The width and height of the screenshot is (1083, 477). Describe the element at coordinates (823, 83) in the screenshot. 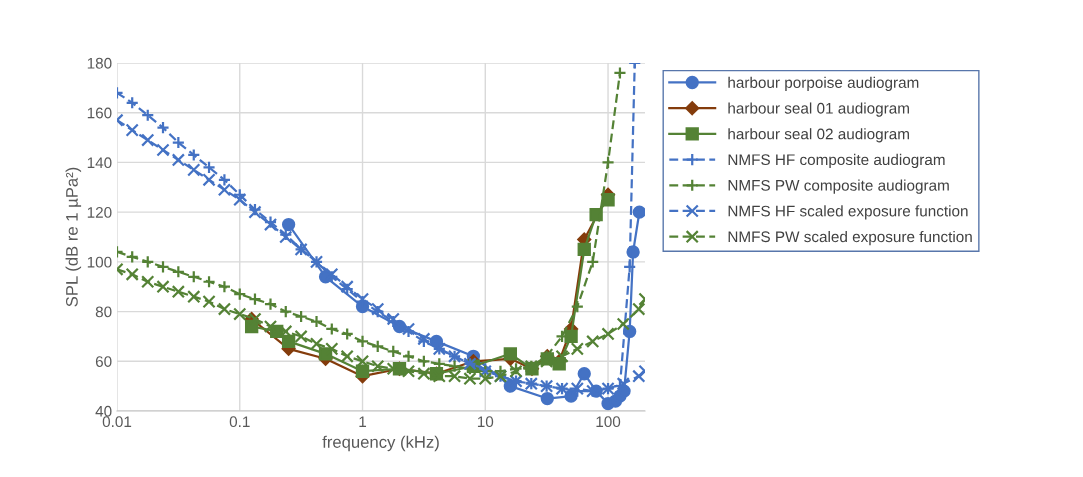

I see `legend-label: harbour porpoise audiogram` at that location.